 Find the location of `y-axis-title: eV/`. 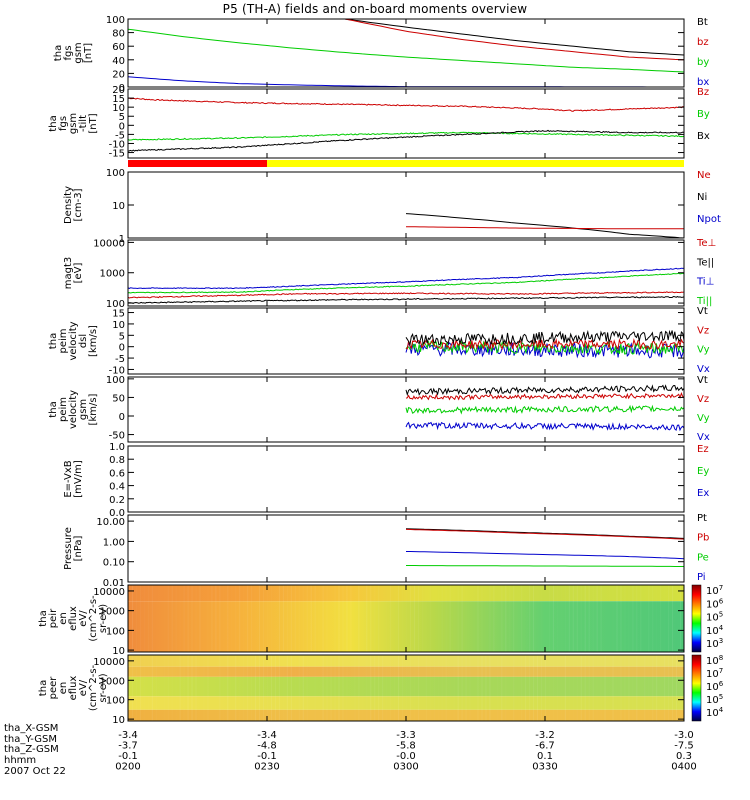

y-axis-title: eV/ is located at coordinates (83, 618).